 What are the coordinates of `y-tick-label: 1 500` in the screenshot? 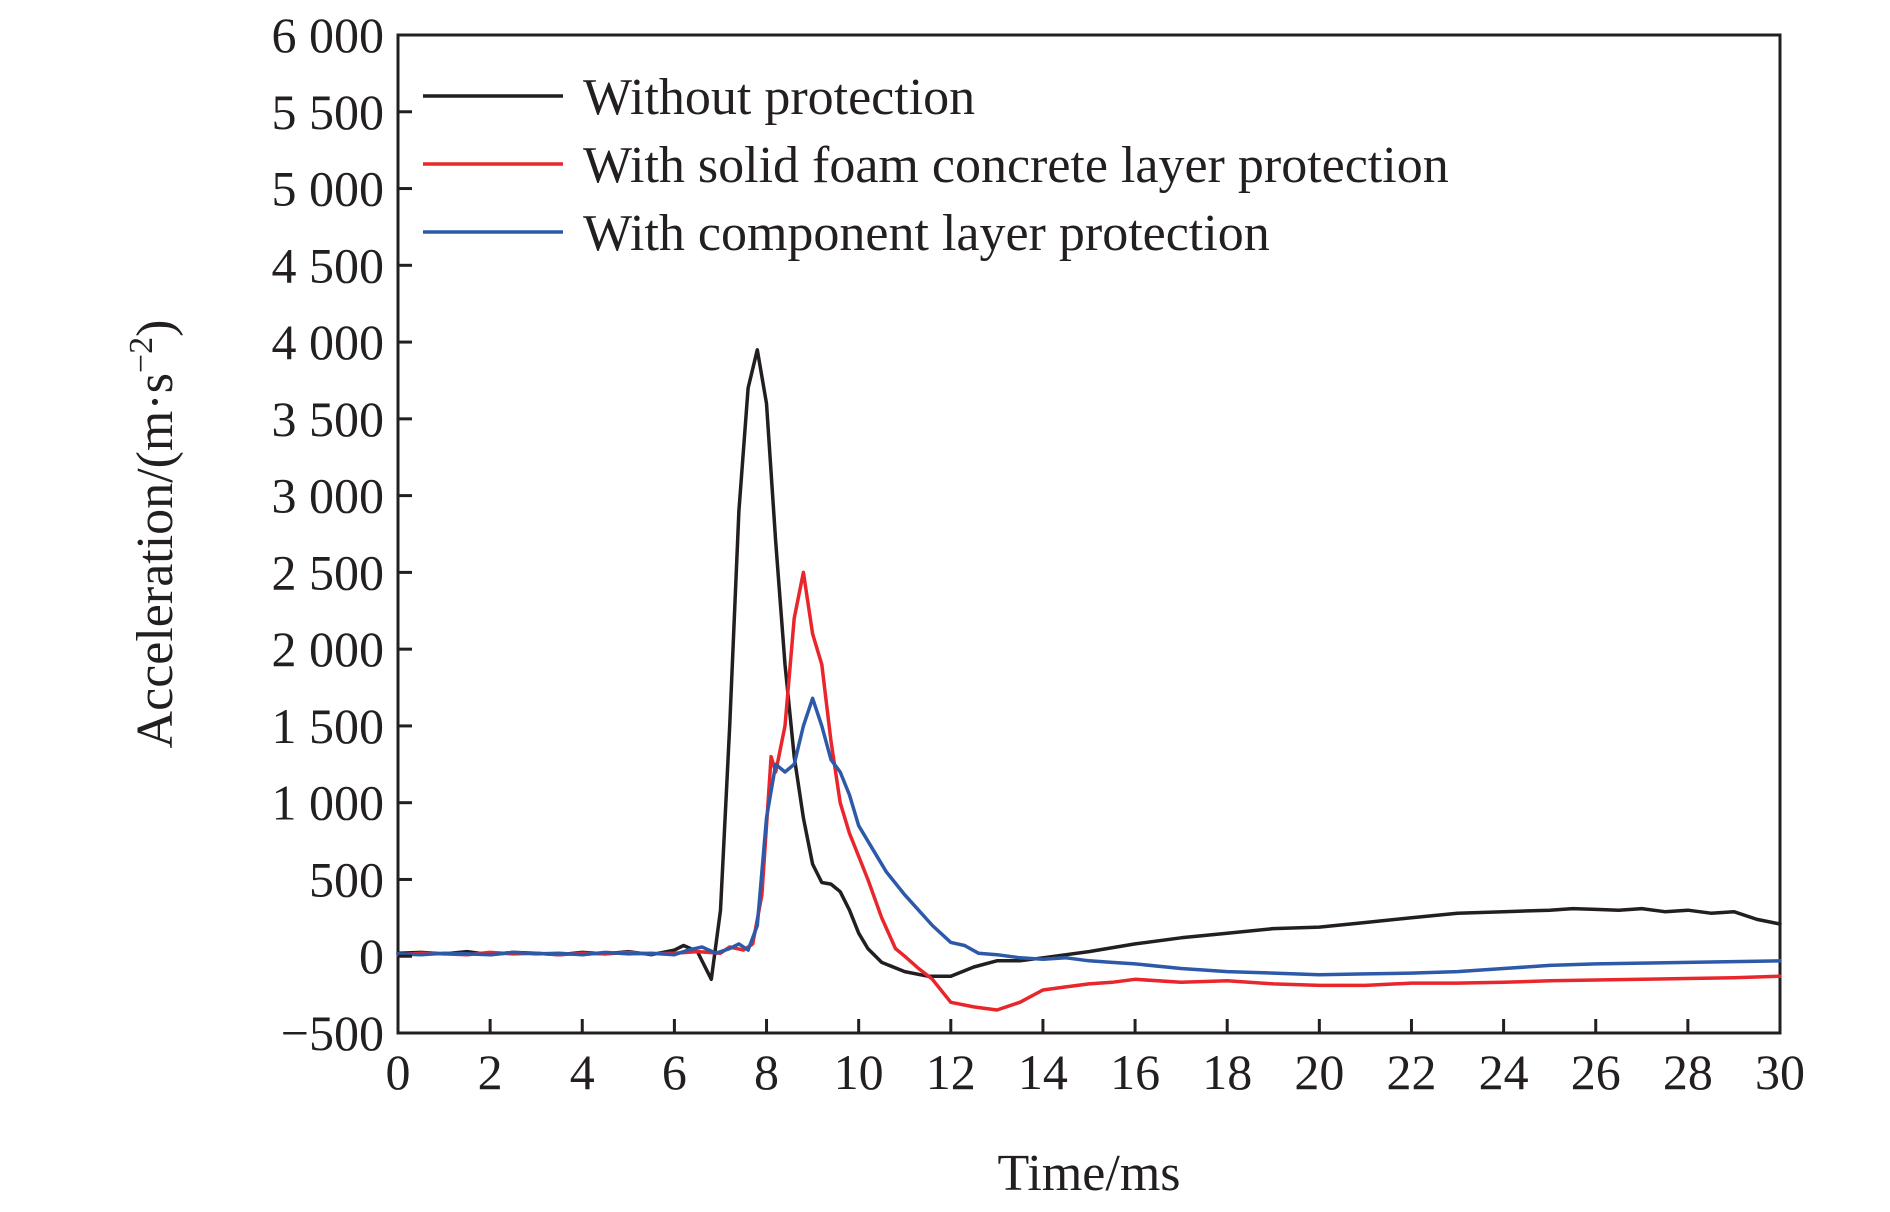 It's located at (328, 726).